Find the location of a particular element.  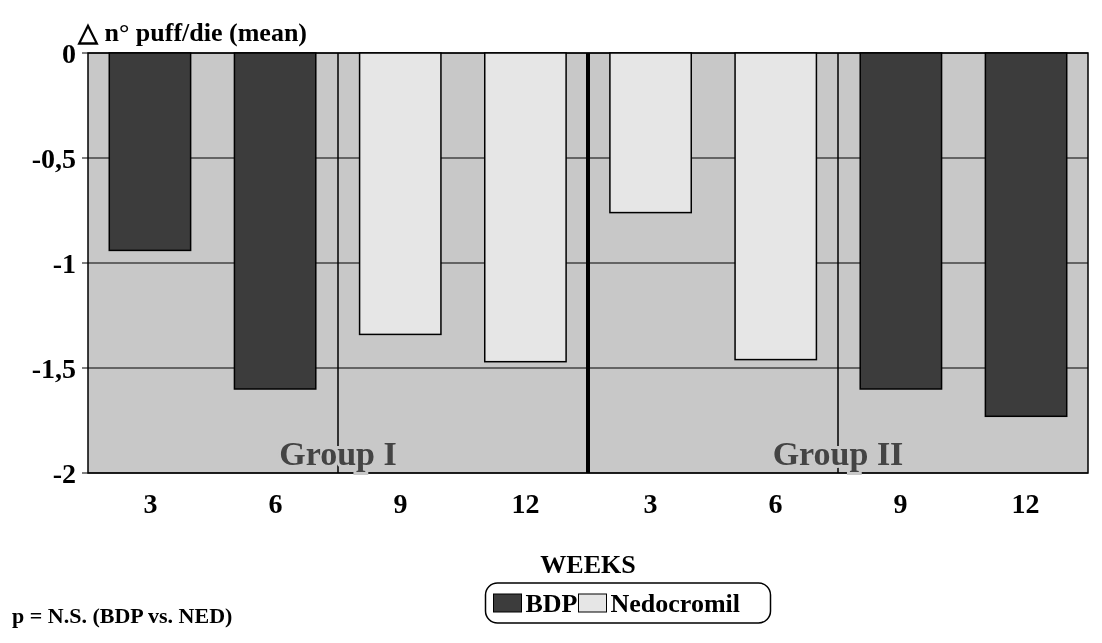

y-tick-label: -1,5 is located at coordinates (53, 368).